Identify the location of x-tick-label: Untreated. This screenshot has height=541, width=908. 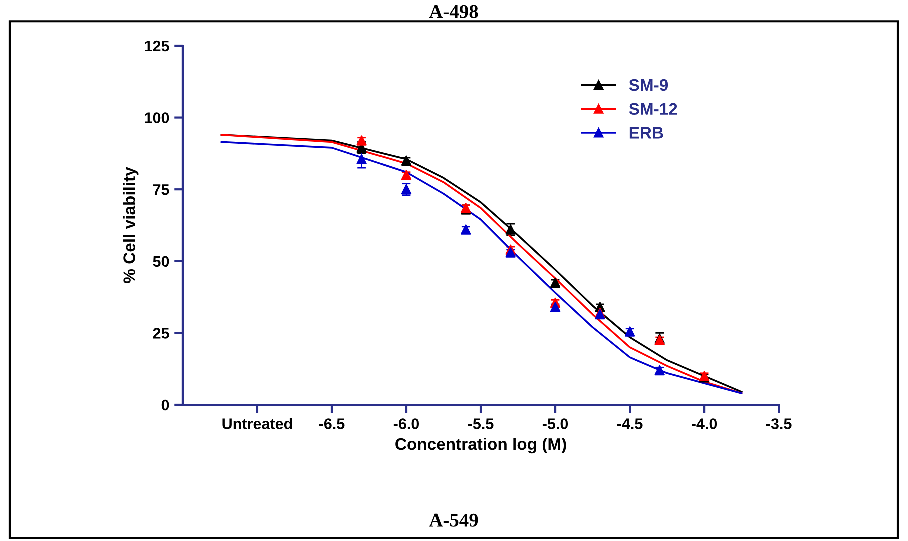
(257, 424).